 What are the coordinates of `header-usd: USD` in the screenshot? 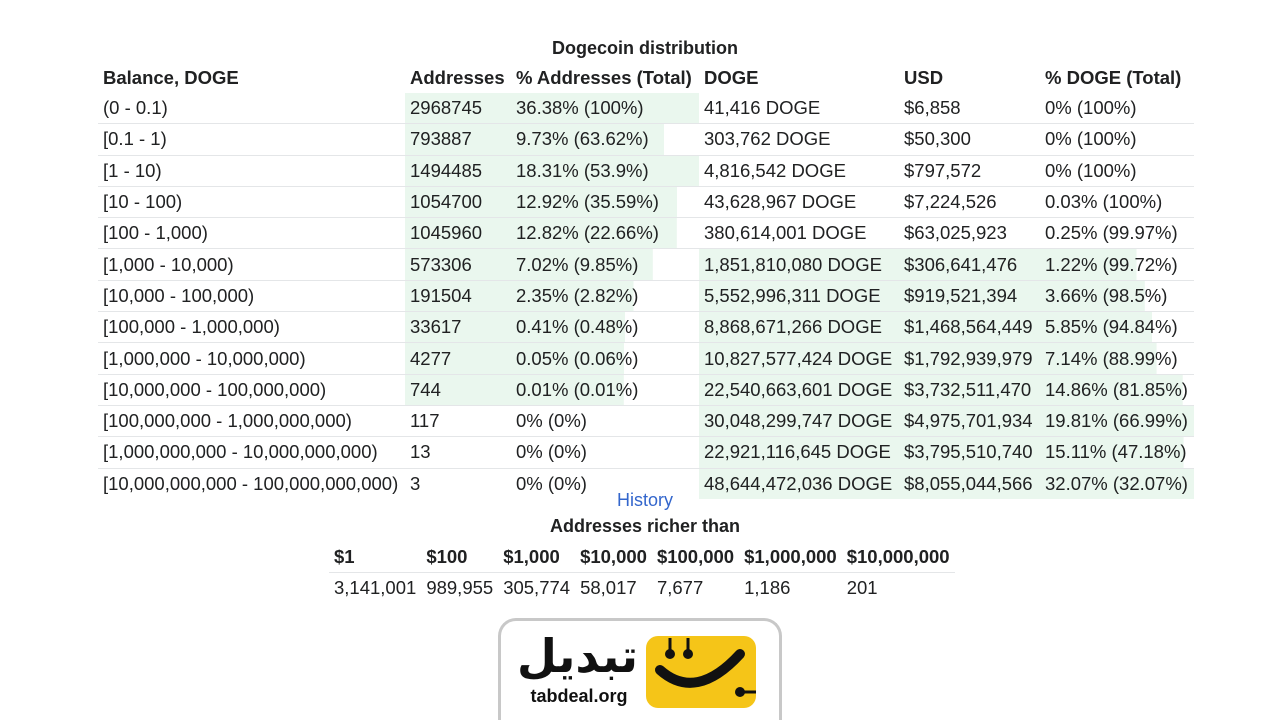 It's located at (924, 77).